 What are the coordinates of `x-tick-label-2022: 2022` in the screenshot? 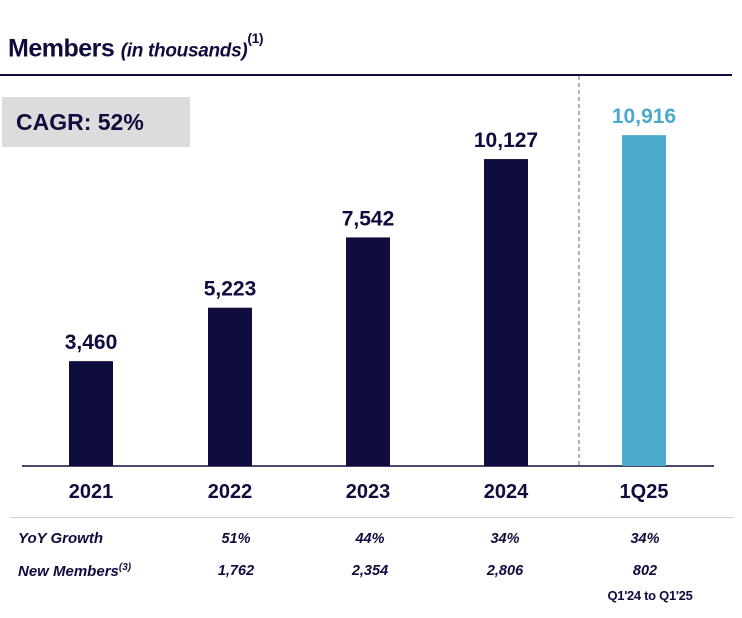 It's located at (230, 492).